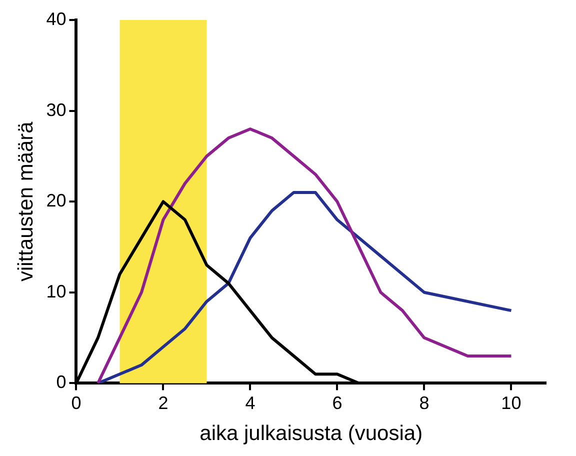 This screenshot has width=576, height=456. What do you see at coordinates (511, 402) in the screenshot?
I see `x-tick-label: 10` at bounding box center [511, 402].